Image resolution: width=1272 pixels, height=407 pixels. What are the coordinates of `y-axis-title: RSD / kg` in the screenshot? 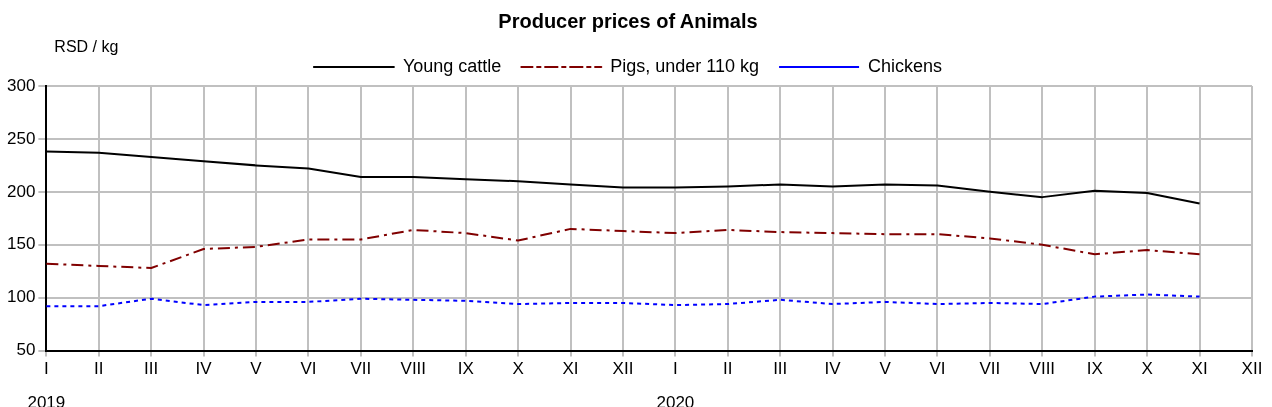 It's located at (86, 47).